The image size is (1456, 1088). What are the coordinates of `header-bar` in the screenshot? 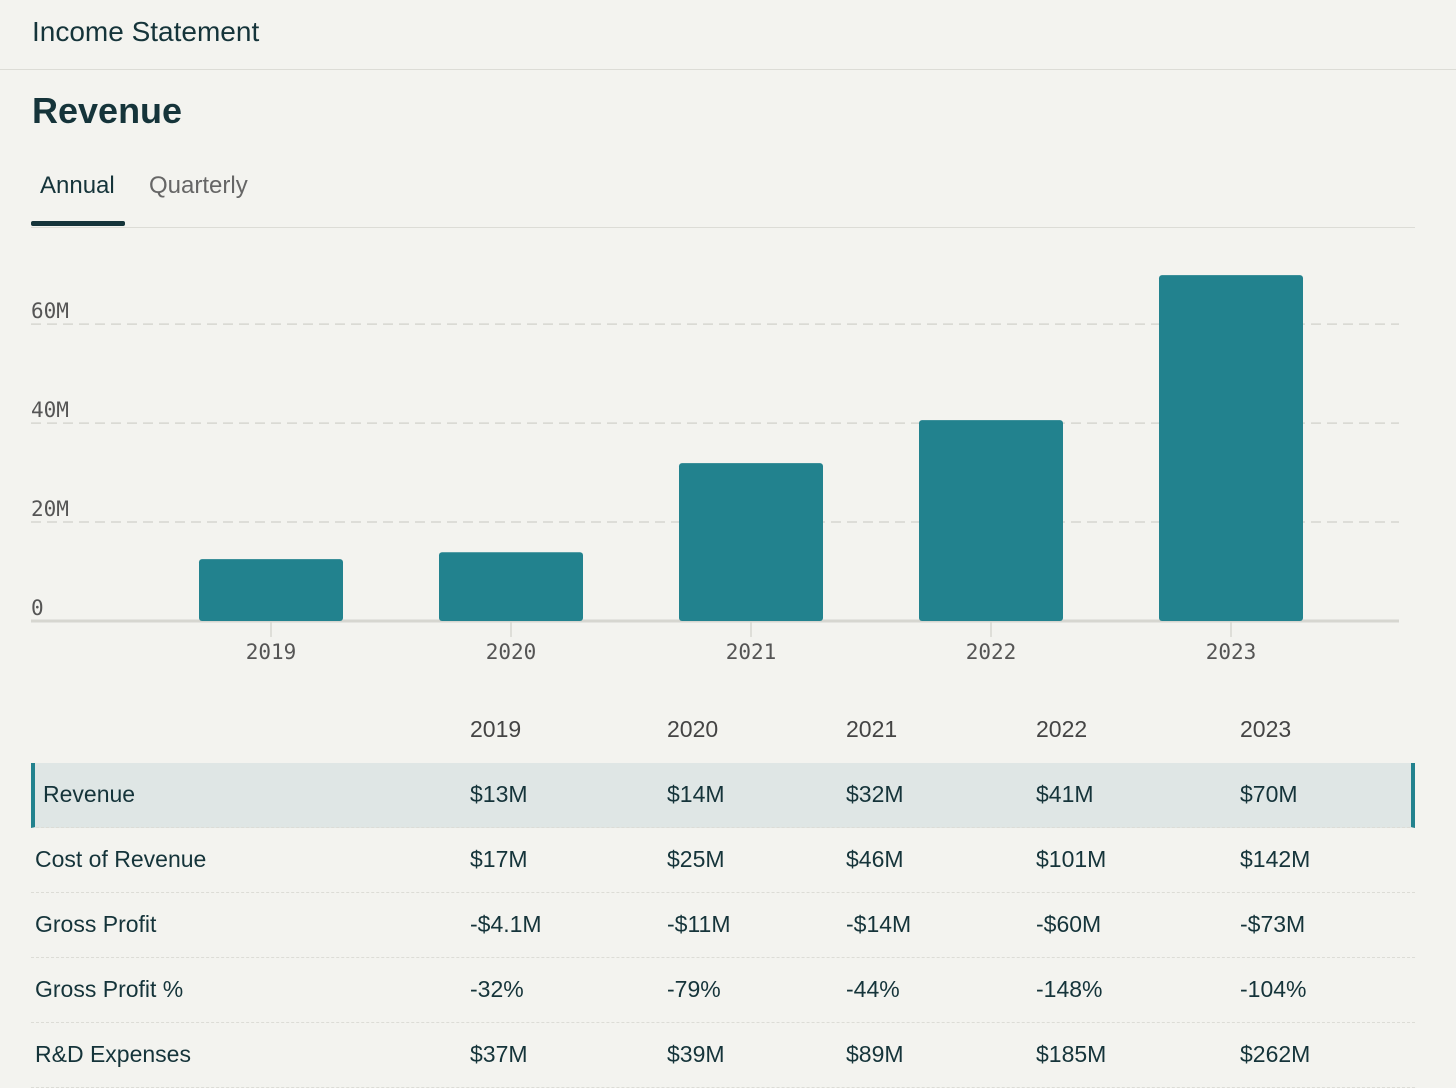 It's located at (728, 35).